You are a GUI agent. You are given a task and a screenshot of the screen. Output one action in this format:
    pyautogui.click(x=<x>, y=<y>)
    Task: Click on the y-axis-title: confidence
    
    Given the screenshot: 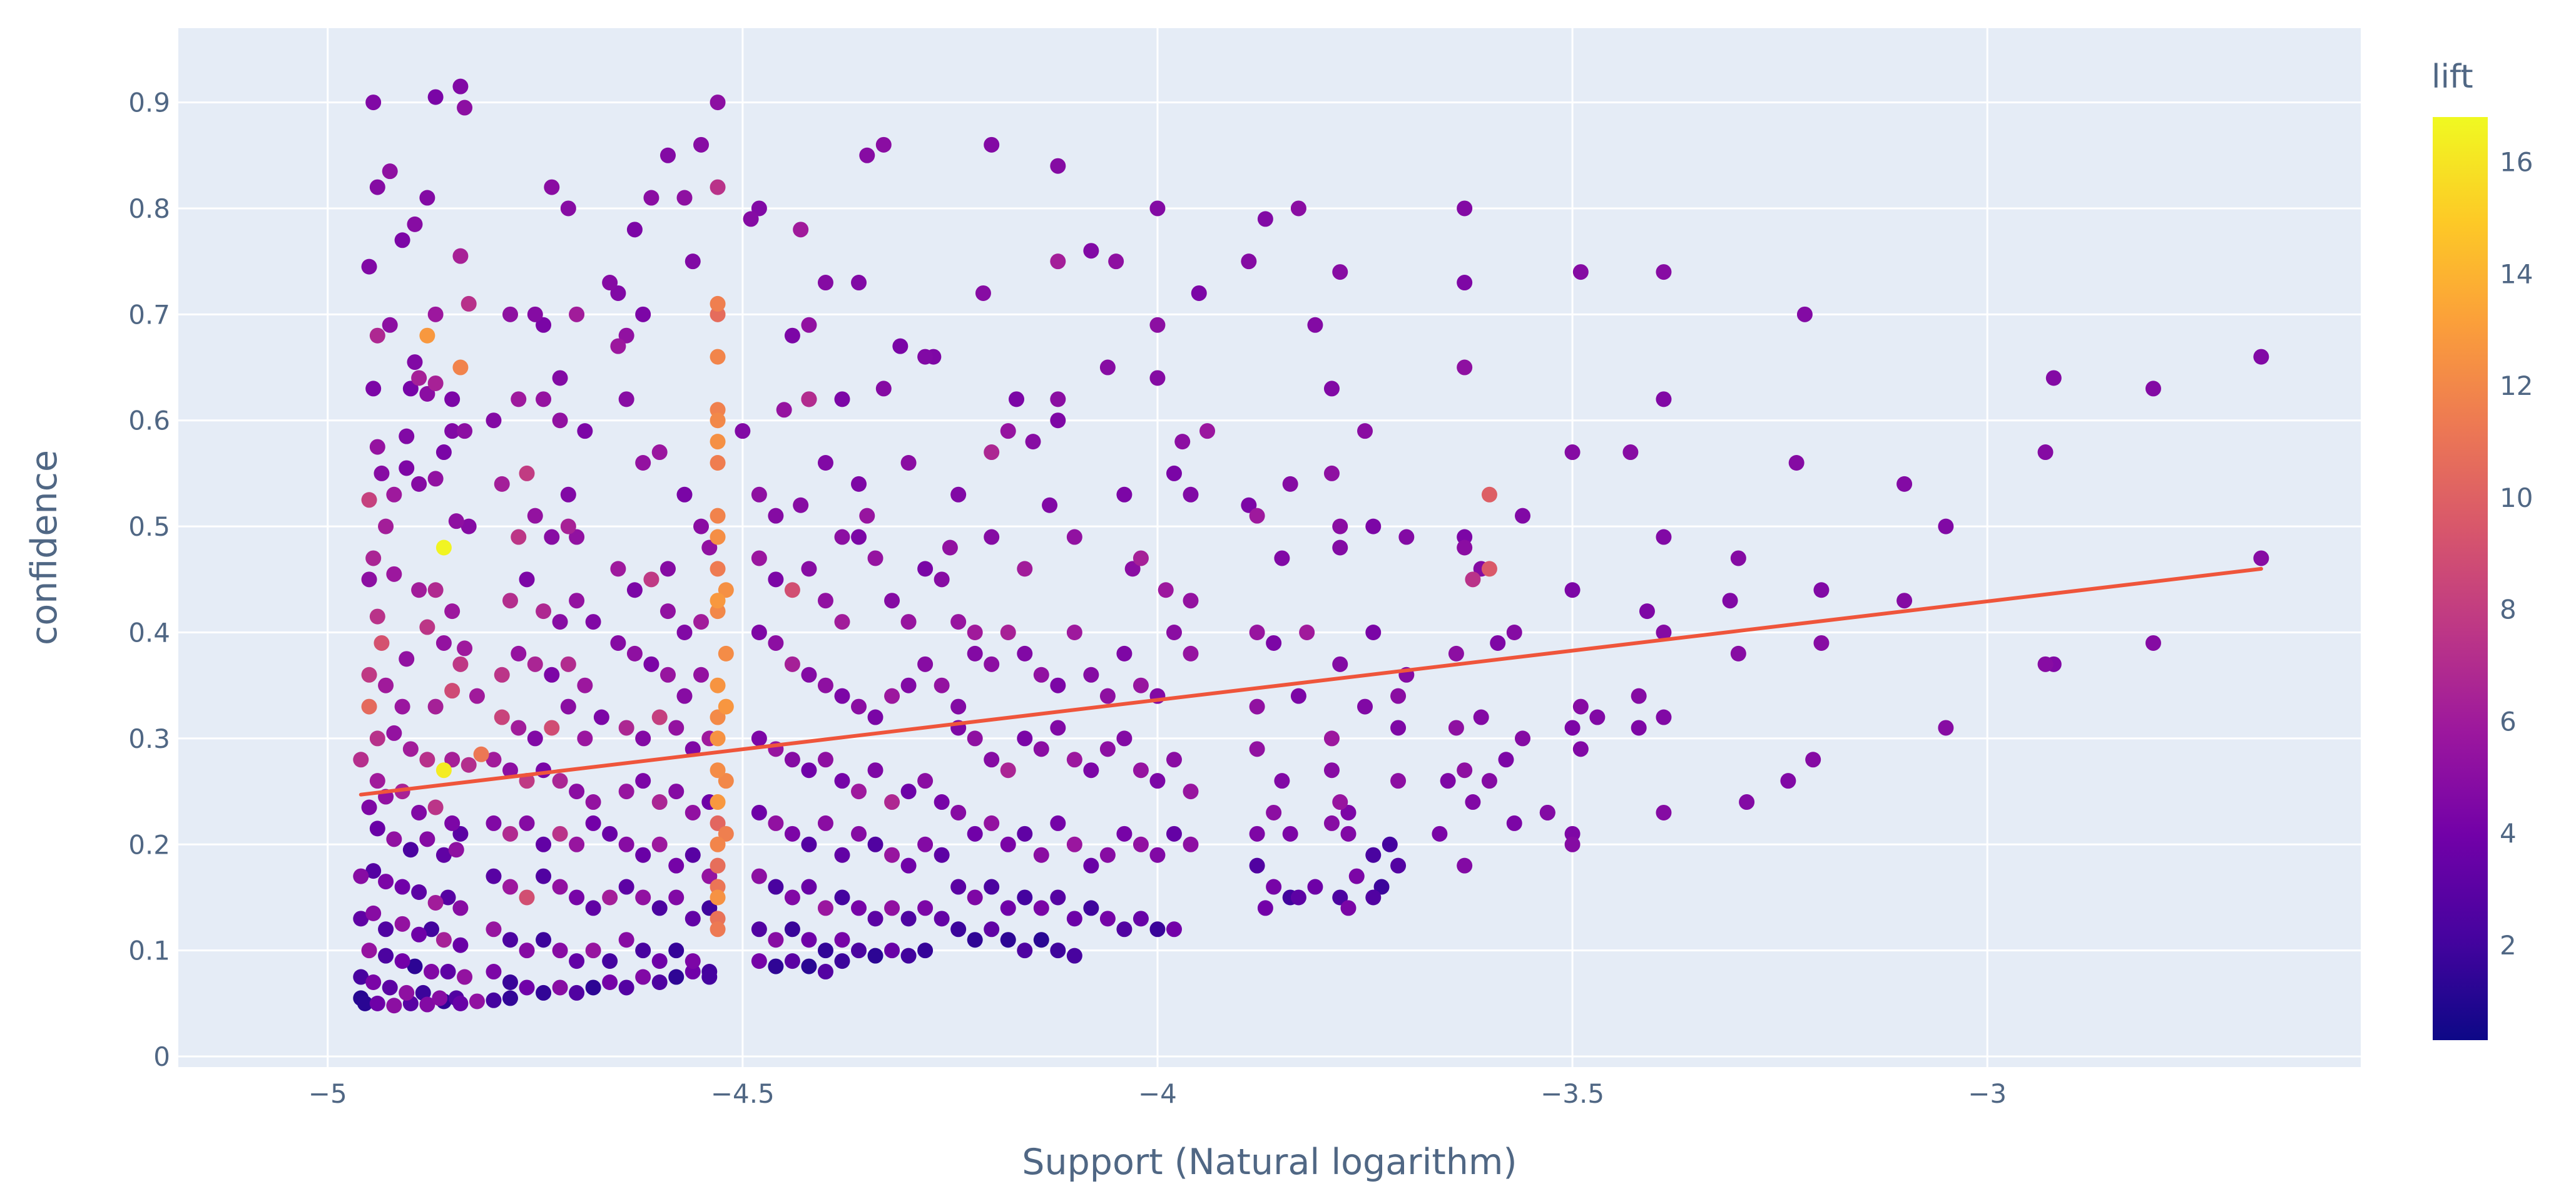 What is the action you would take?
    pyautogui.click(x=45, y=547)
    